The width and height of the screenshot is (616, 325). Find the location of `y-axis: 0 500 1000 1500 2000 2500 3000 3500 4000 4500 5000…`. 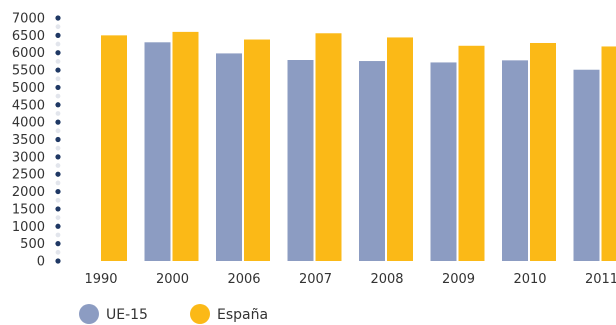

y-axis: 0 500 1000 1500 2000 2500 3000 3500 4000 4500 5000… is located at coordinates (36, 141).